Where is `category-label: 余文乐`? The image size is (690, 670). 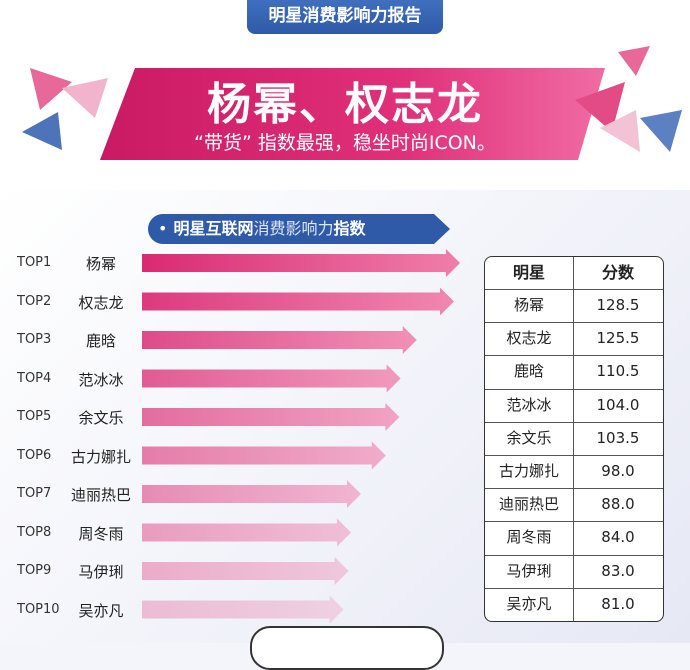
category-label: 余文乐 is located at coordinates (101, 418).